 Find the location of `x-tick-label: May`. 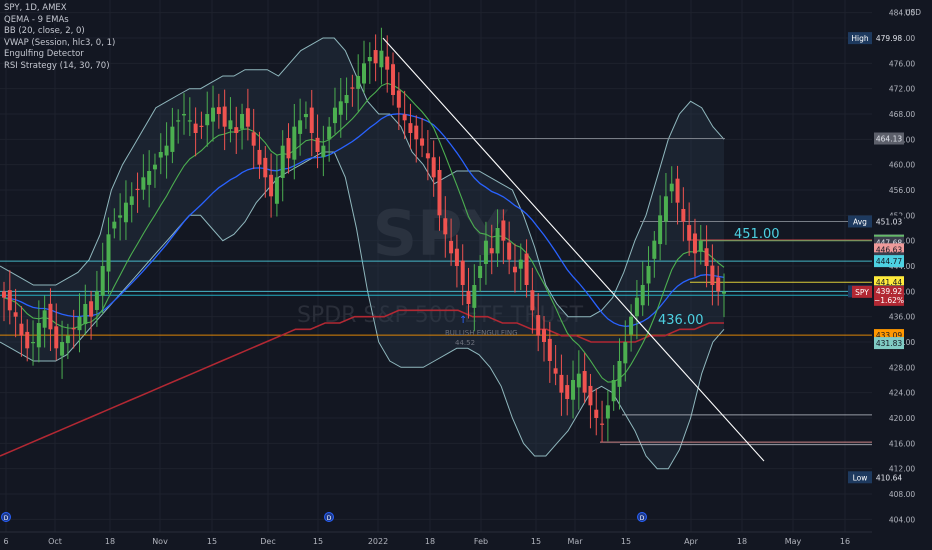

x-tick-label: May is located at coordinates (793, 541).